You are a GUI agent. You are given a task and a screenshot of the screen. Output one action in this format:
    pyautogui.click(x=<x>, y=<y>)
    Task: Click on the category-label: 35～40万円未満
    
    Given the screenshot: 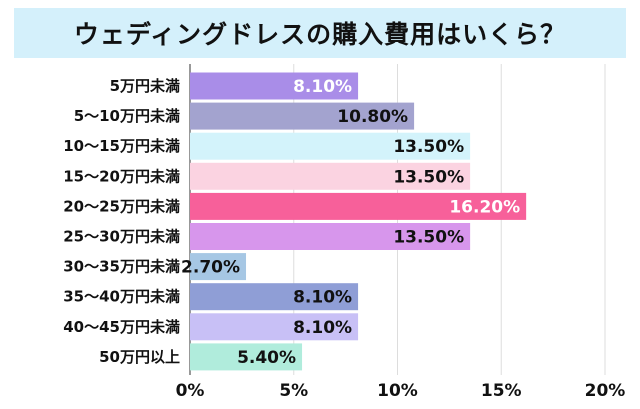 What is the action you would take?
    pyautogui.click(x=121, y=297)
    